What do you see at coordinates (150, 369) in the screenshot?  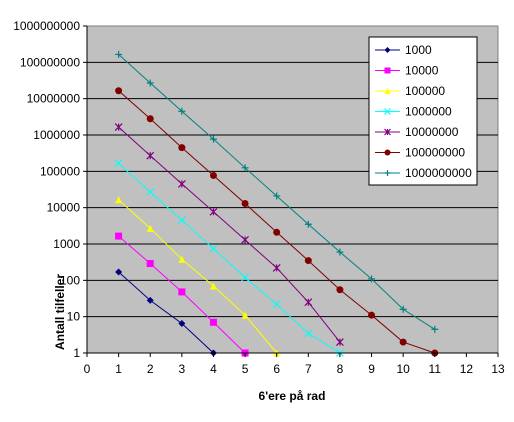 I see `x-tick-label: 2` at bounding box center [150, 369].